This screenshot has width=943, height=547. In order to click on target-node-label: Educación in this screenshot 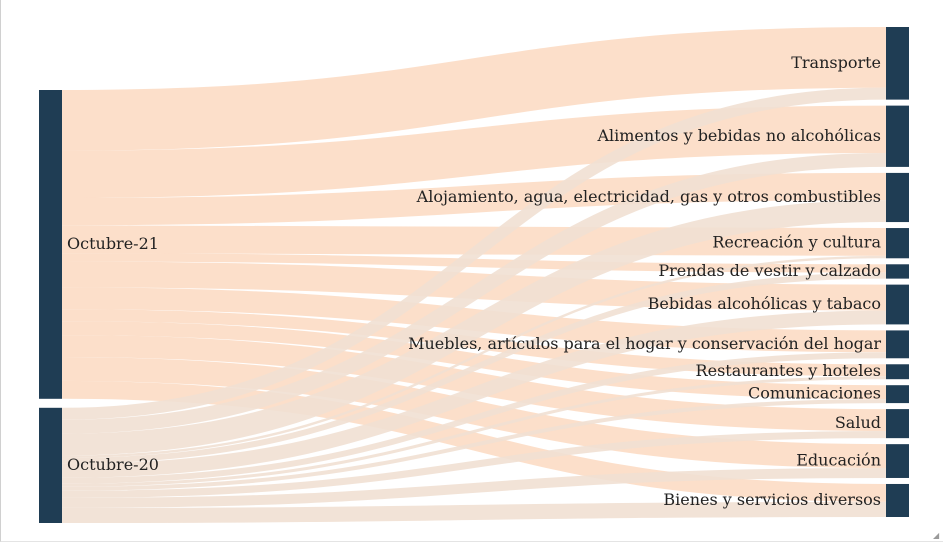, I will do `click(838, 460)`.